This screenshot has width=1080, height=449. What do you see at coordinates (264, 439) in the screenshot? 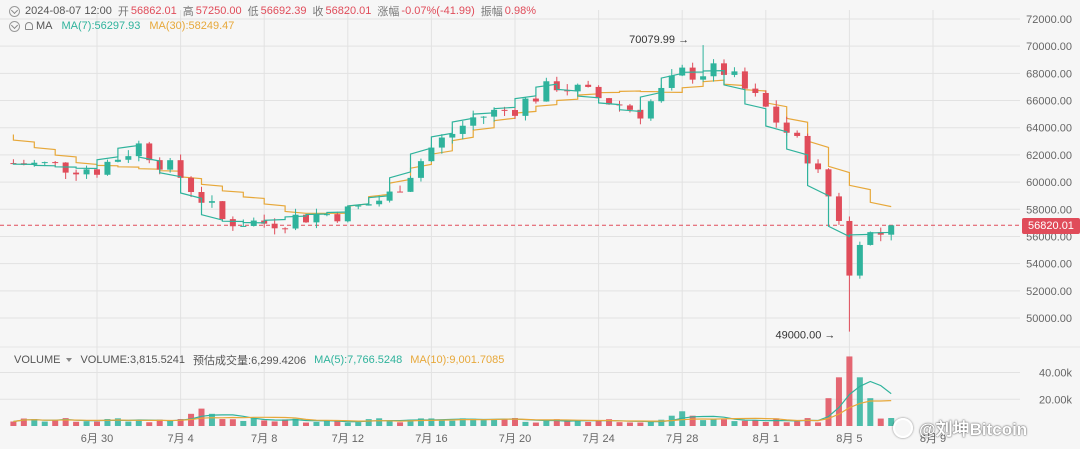
I see `x-tick-label: 7月 8` at bounding box center [264, 439].